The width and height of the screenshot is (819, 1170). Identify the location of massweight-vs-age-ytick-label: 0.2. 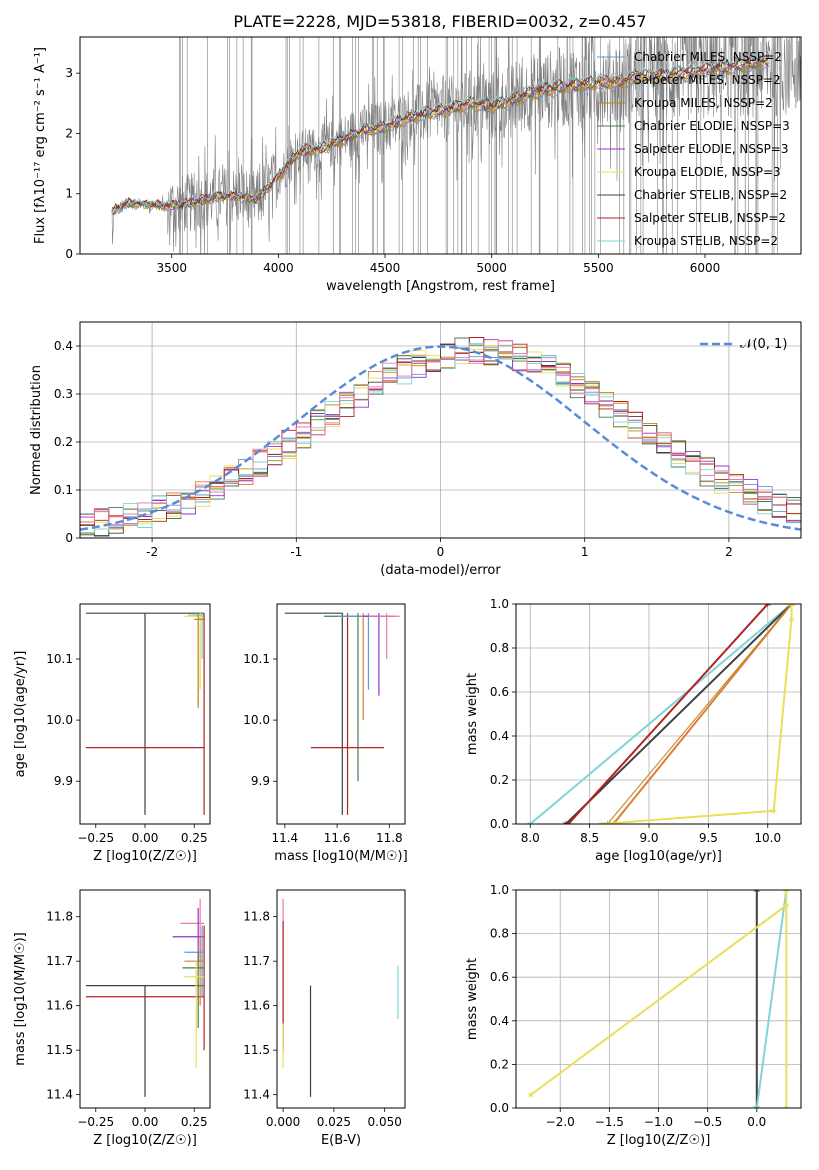
(499, 780).